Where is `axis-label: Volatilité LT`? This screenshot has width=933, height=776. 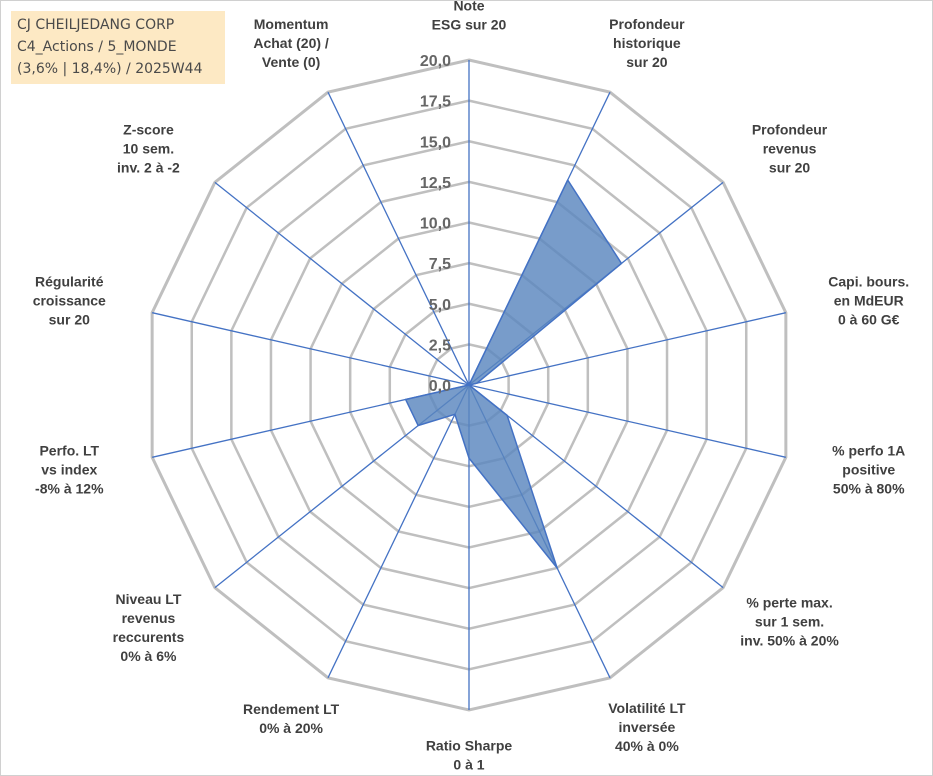 axis-label: Volatilité LT is located at coordinates (647, 708).